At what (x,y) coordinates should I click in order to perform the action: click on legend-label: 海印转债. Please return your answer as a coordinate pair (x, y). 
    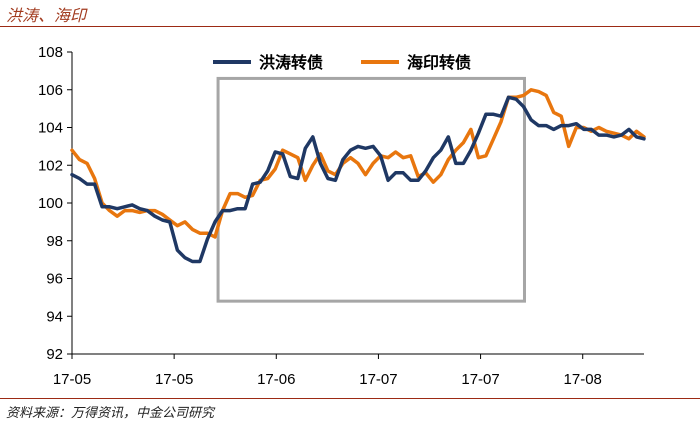
    Looking at the image, I should click on (439, 62).